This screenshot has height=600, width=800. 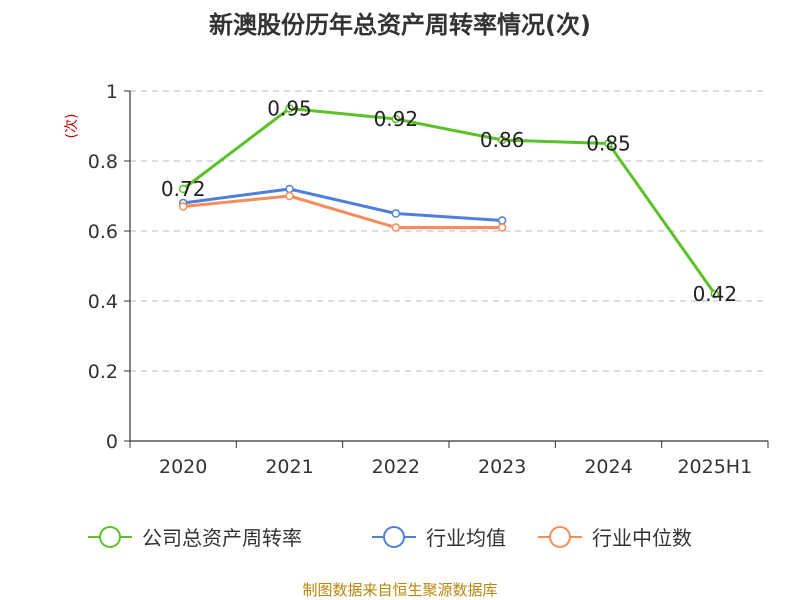 What do you see at coordinates (72, 126) in the screenshot?
I see `y-axis-label: (次)` at bounding box center [72, 126].